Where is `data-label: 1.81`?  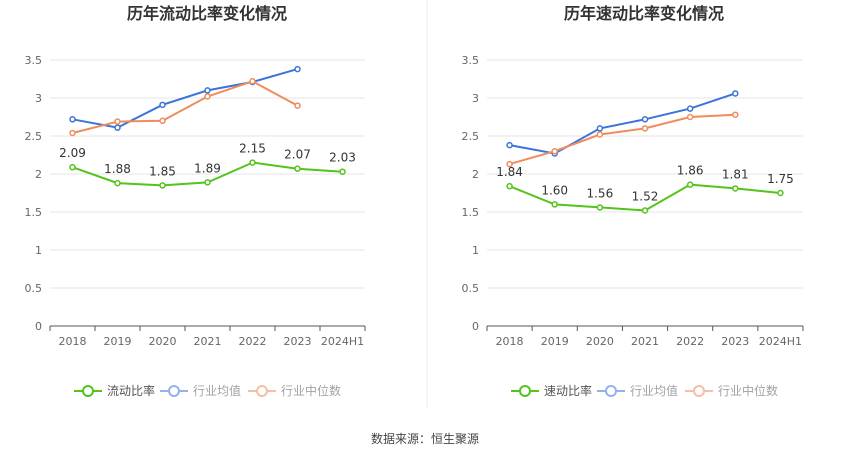 data-label: 1.81 is located at coordinates (735, 174).